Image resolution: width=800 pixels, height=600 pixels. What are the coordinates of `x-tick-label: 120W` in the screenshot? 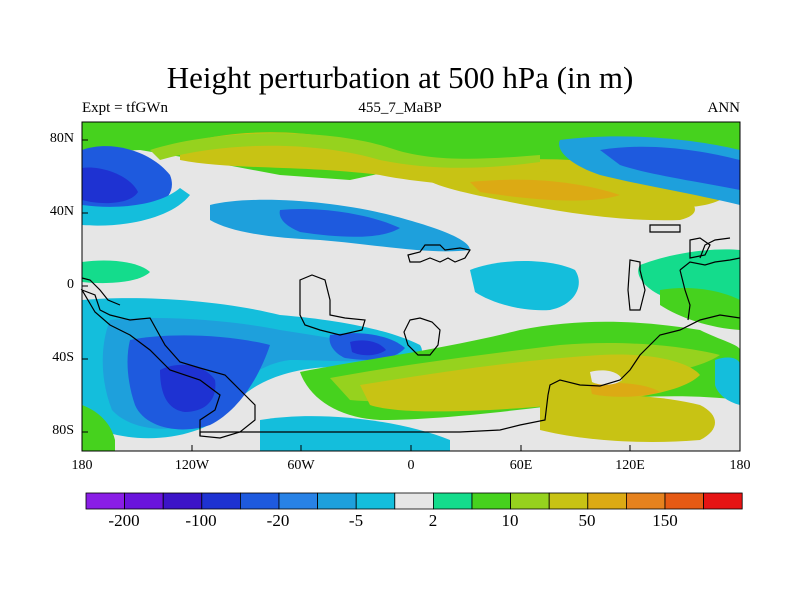 It's located at (192, 465).